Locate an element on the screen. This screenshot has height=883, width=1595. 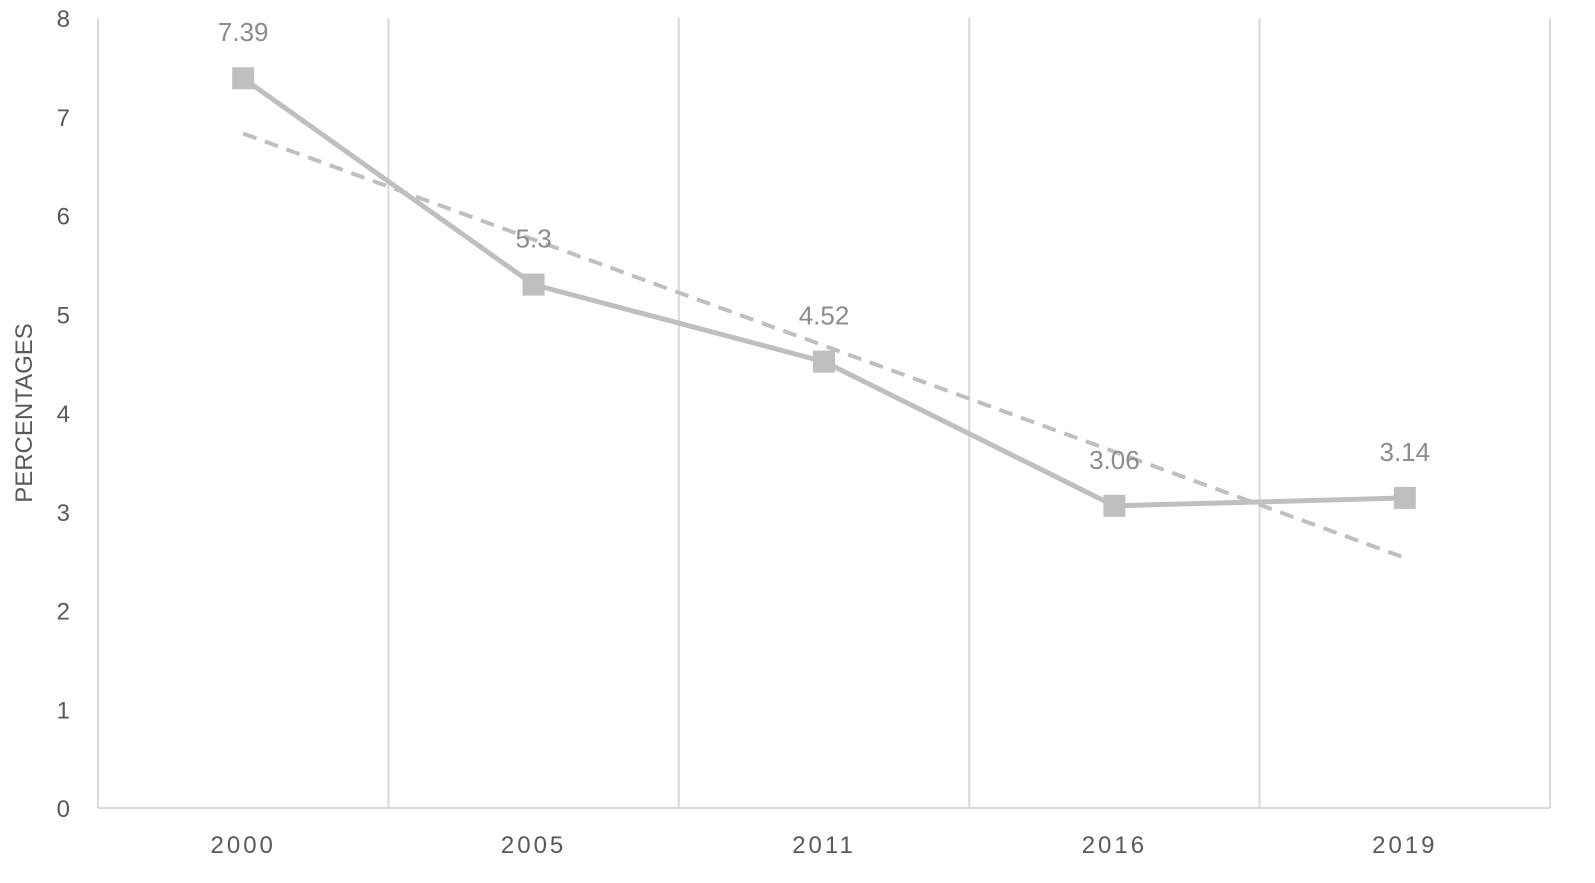
y-tick-label: 0 is located at coordinates (63, 809).